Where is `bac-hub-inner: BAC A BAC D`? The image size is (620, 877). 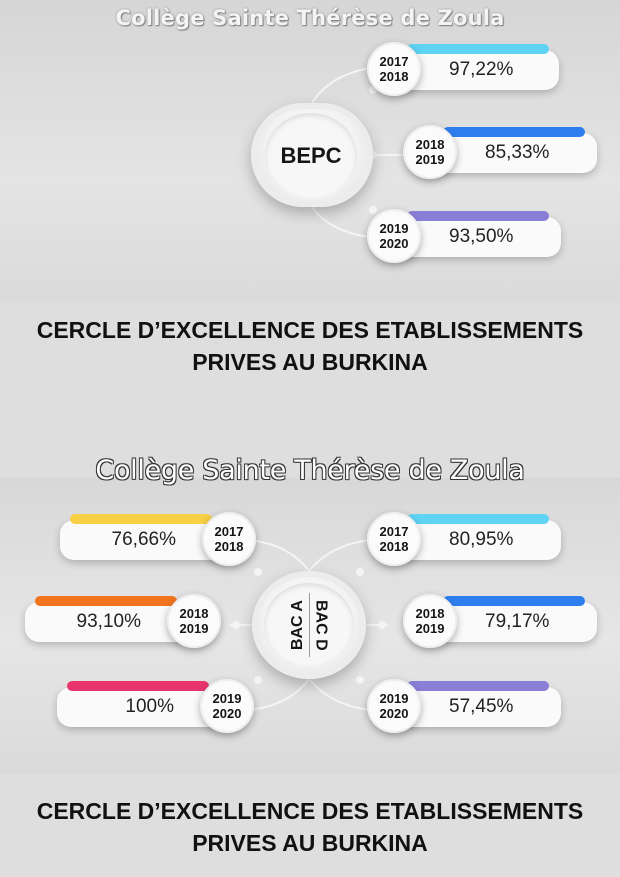 bac-hub-inner: BAC A BAC D is located at coordinates (309, 625).